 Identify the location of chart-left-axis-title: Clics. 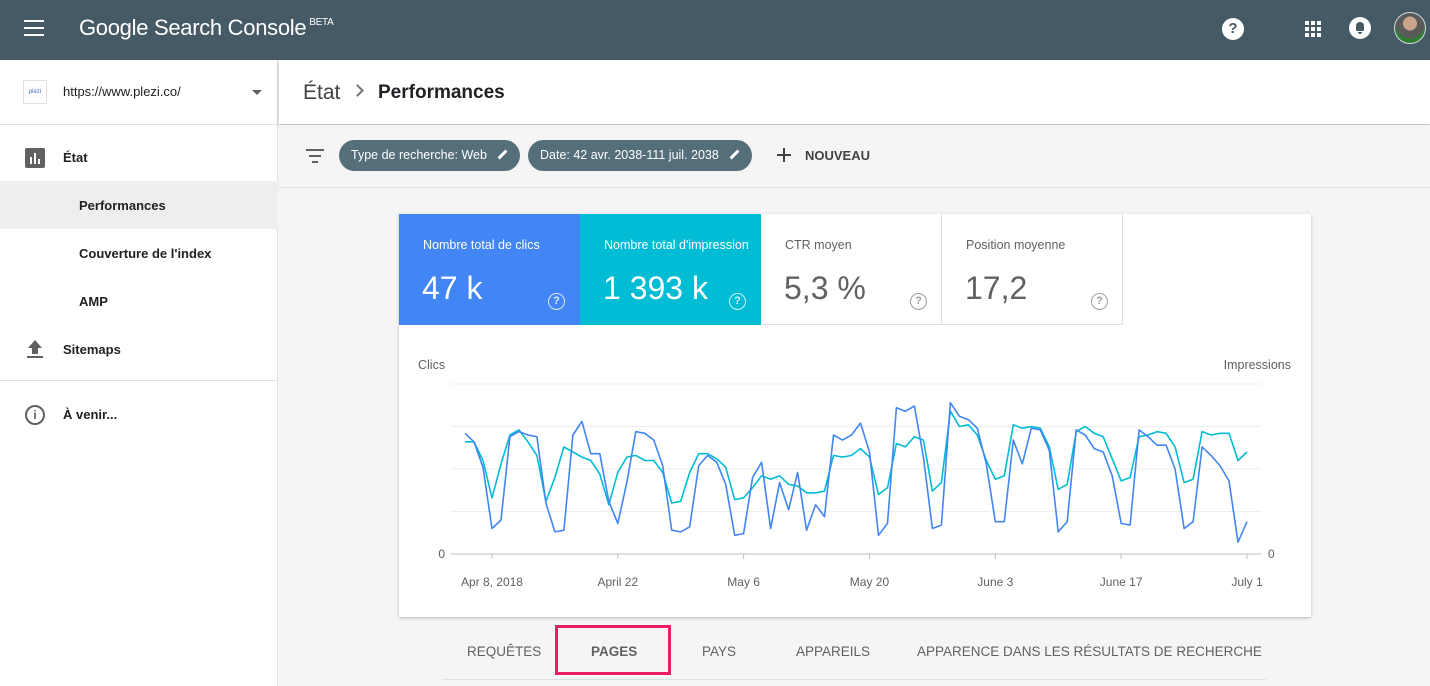
(432, 365).